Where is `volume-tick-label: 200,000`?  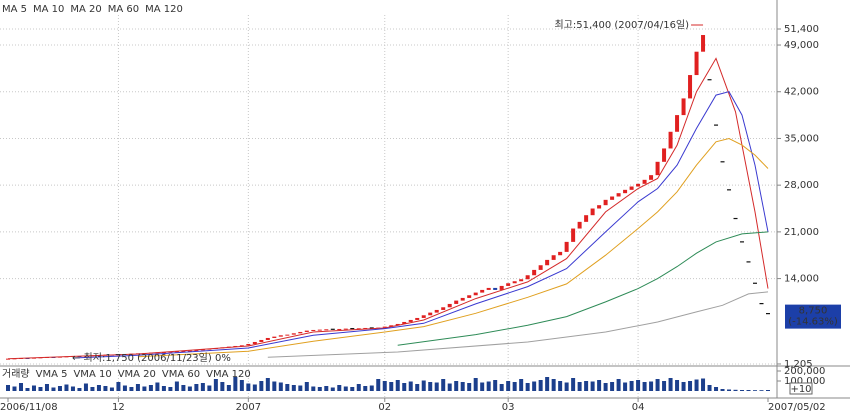
volume-tick-label: 200,000 is located at coordinates (804, 371).